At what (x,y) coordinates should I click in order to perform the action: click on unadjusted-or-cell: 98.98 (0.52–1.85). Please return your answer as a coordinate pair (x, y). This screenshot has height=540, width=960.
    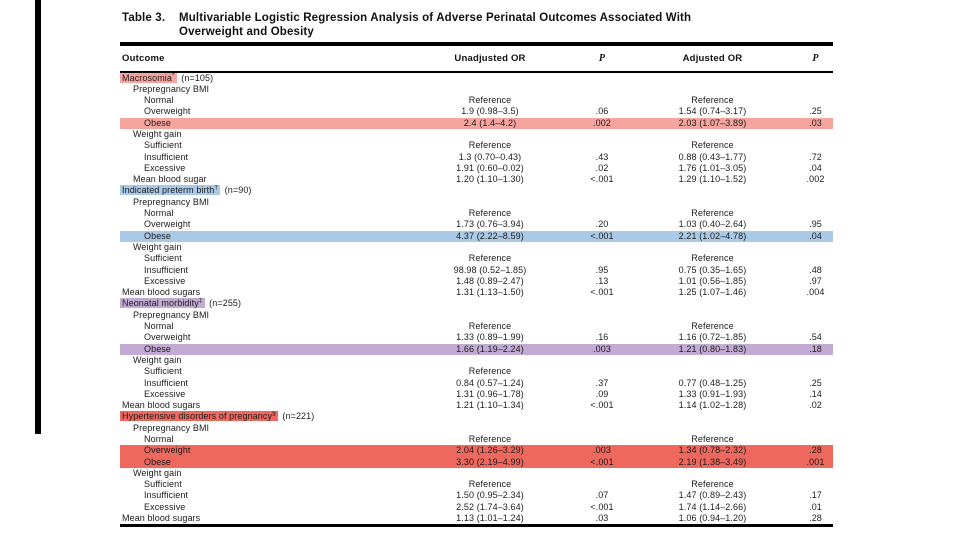
    Looking at the image, I should click on (490, 269).